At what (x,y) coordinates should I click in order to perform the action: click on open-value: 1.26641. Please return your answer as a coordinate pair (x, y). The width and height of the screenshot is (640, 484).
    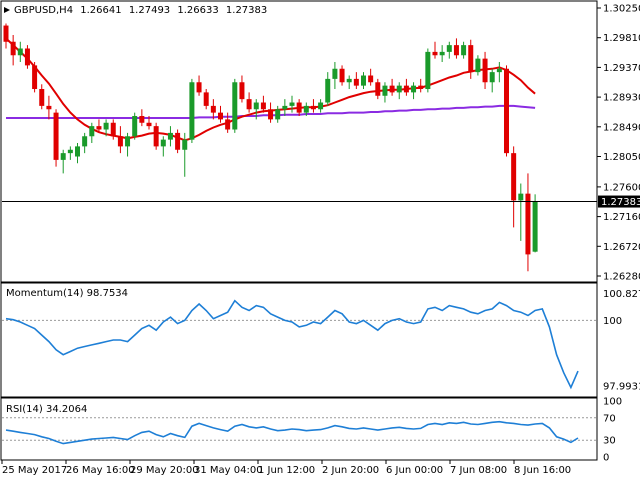
    Looking at the image, I should click on (100, 10).